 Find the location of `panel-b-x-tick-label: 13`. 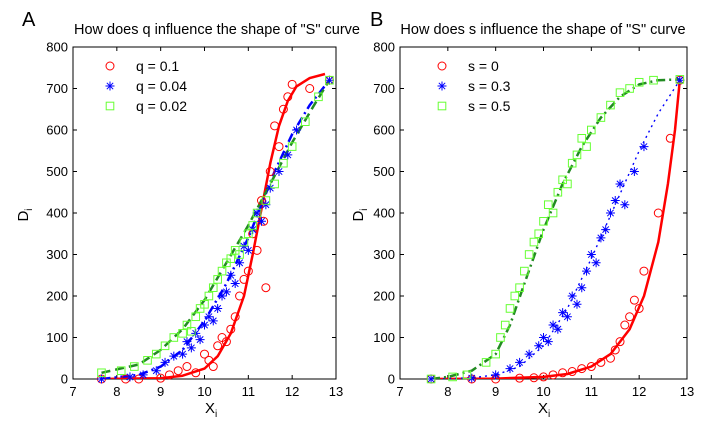

panel-b-x-tick-label: 13 is located at coordinates (687, 391).